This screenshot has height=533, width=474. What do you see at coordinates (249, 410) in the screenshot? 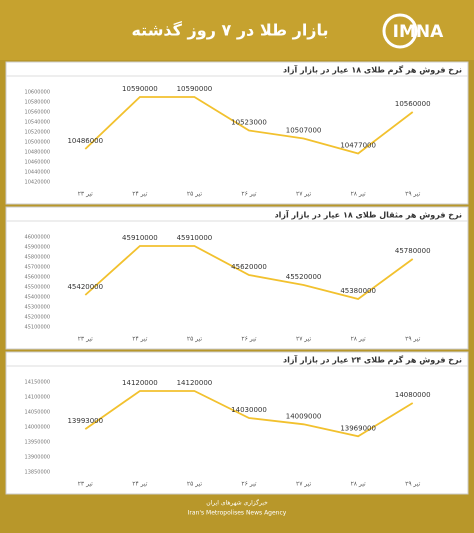
I see `data-label: 14030000` at bounding box center [249, 410].